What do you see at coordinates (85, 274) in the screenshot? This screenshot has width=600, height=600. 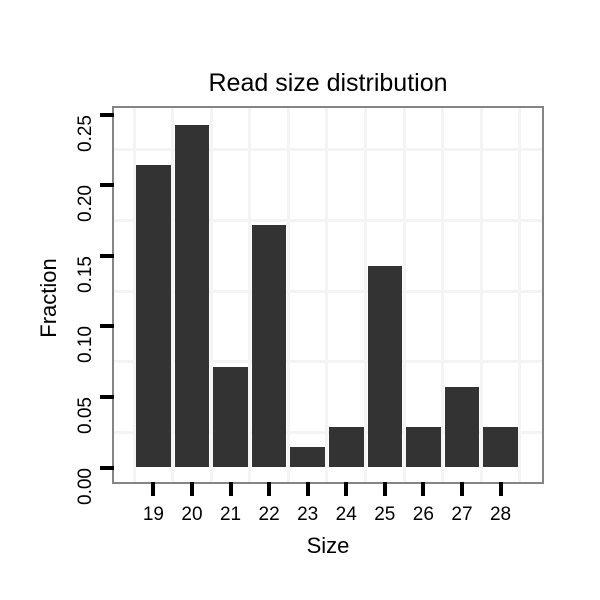 I see `y-tick-label: 0.15` at bounding box center [85, 274].